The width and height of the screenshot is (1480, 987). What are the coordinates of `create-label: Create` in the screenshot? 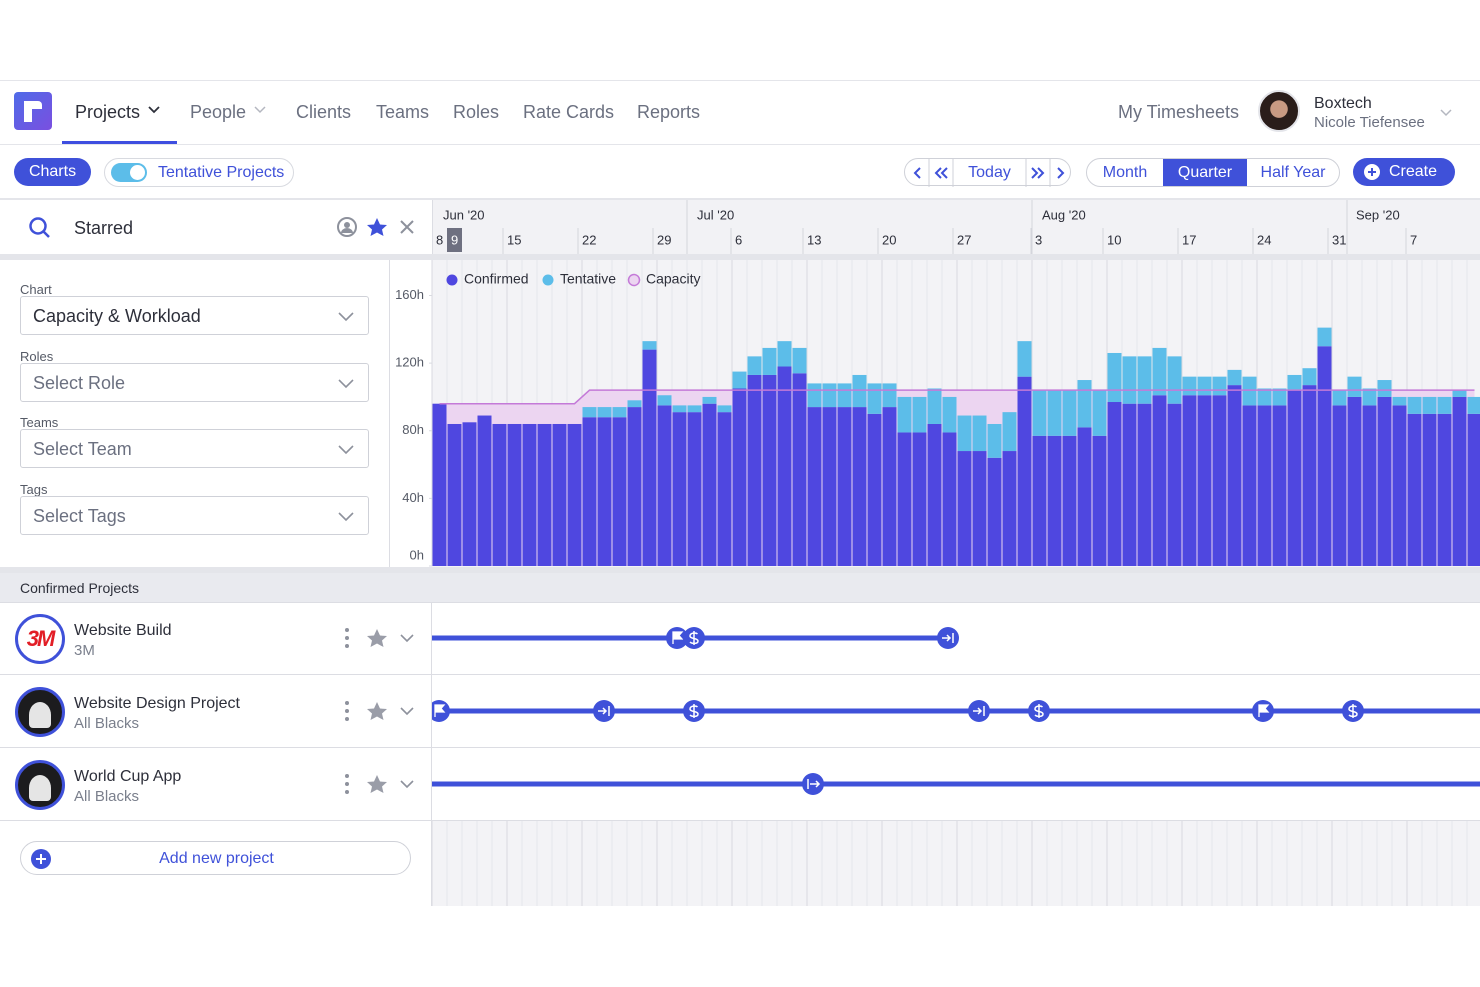 It's located at (1413, 171).